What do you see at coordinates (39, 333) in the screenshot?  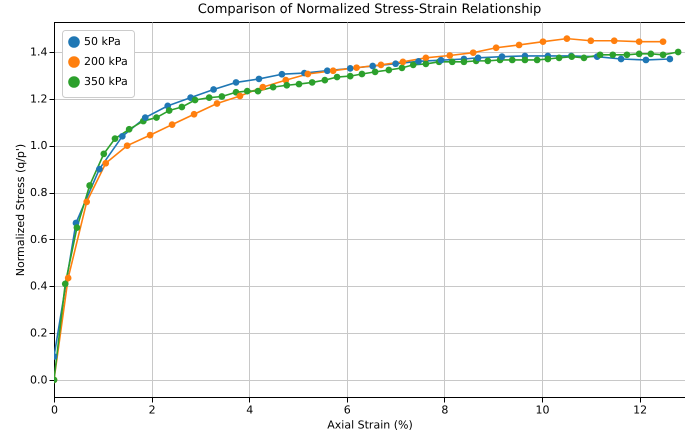 I see `y-tick-label: 0.2` at bounding box center [39, 333].